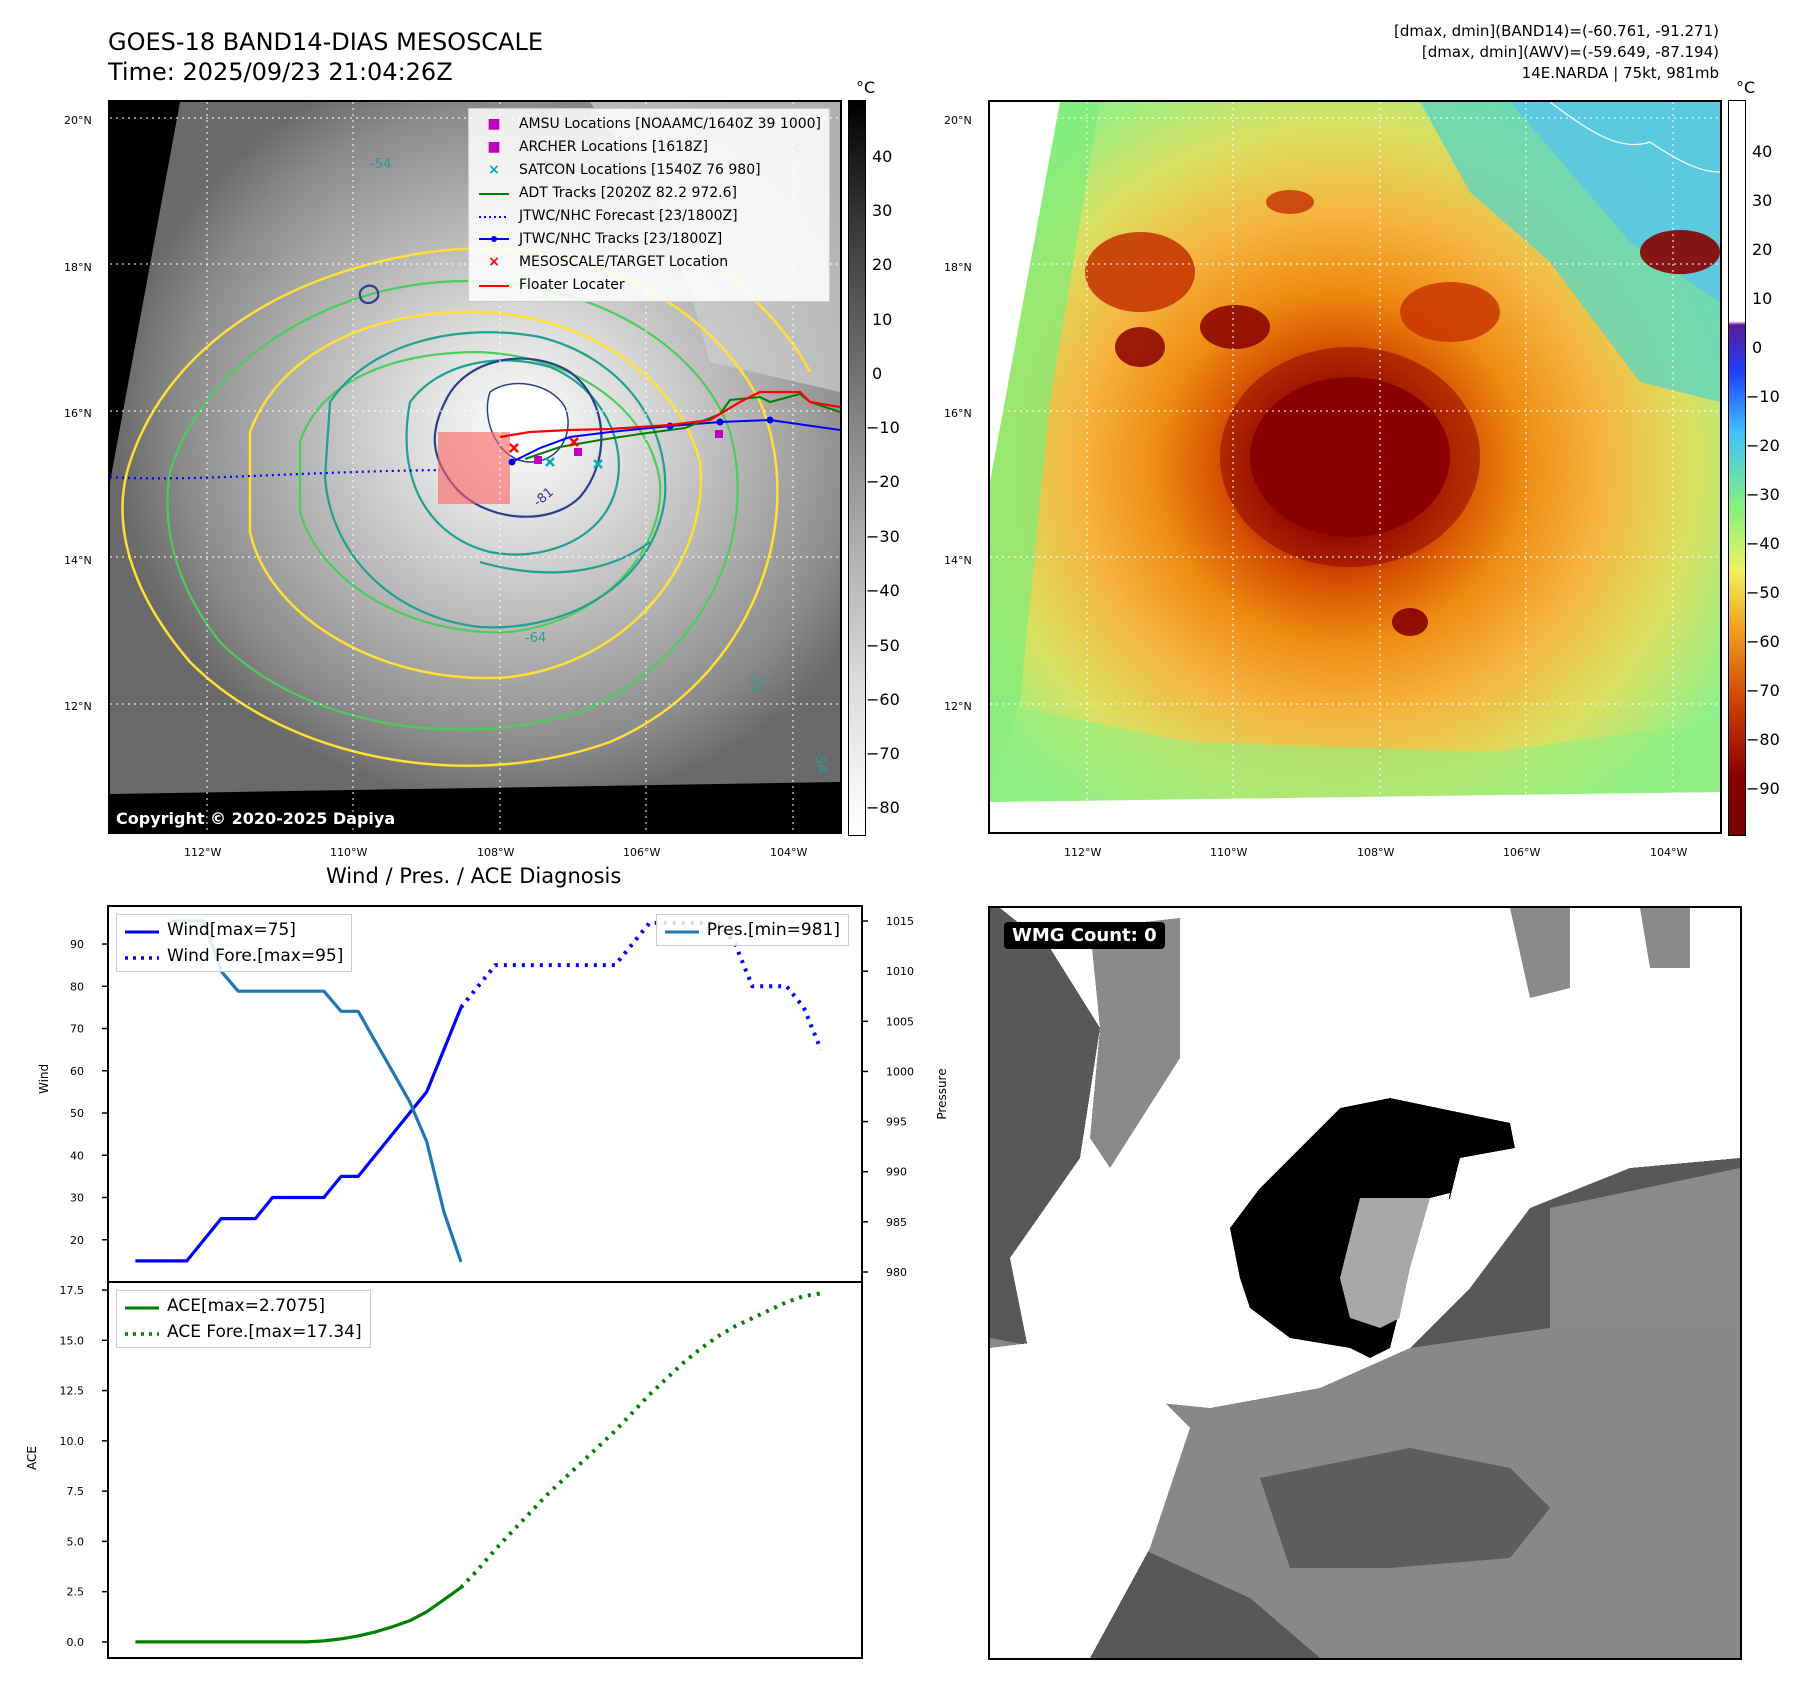 This screenshot has width=1801, height=1690. Describe the element at coordinates (1084, 935) in the screenshot. I see `wmg-count-badge: WMG Count: 0` at that location.